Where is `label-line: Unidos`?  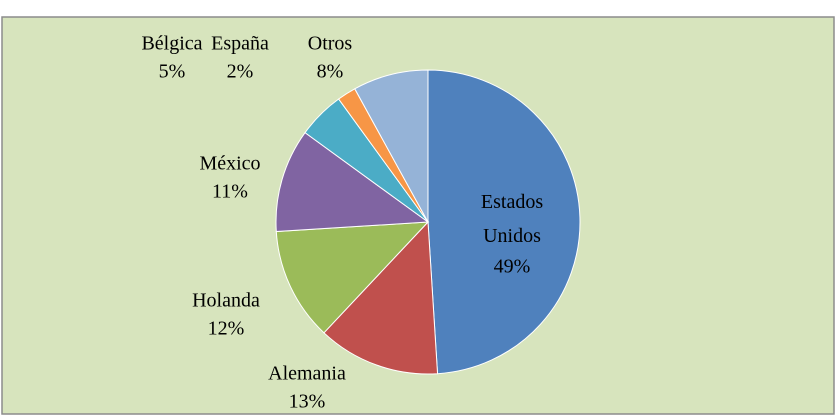 label-line: Unidos is located at coordinates (512, 236).